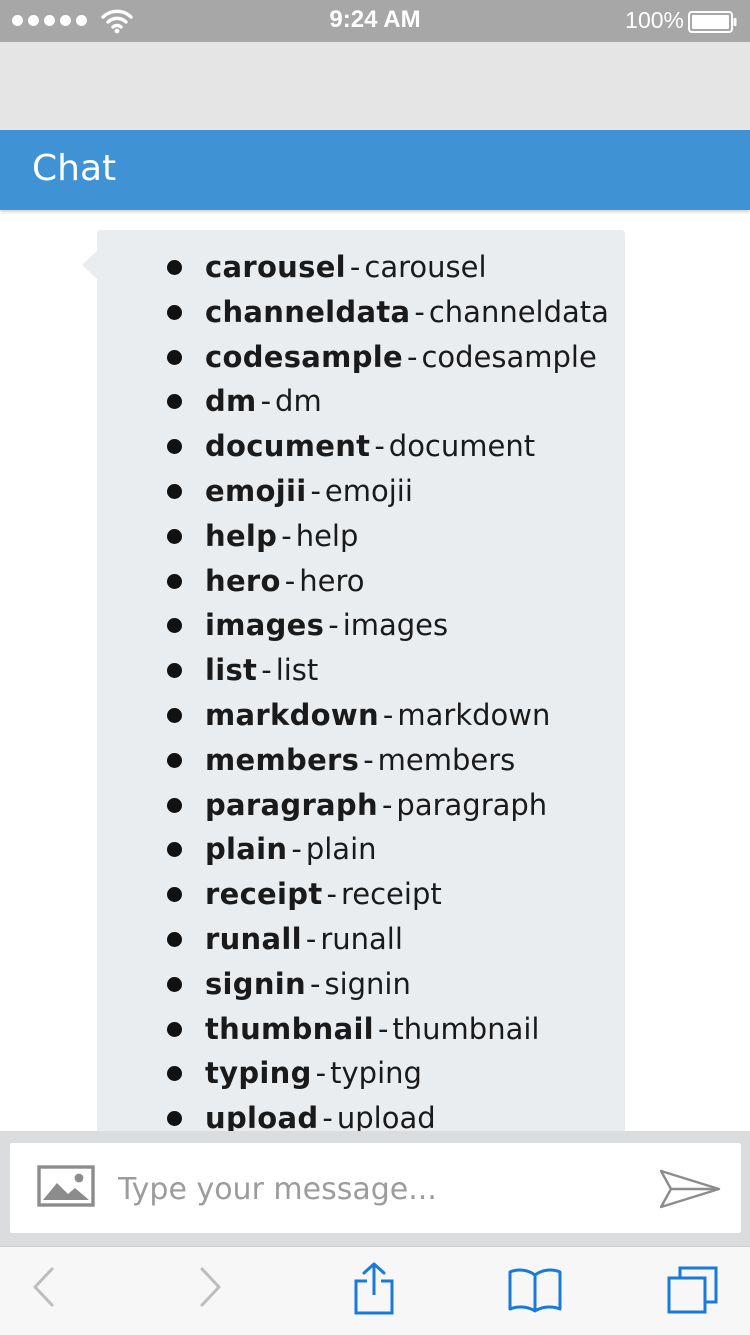 The image size is (750, 1335). I want to click on wifi-icon, so click(117, 21).